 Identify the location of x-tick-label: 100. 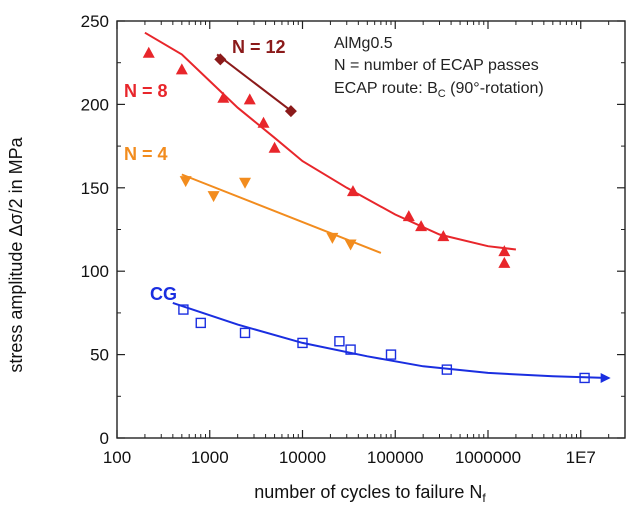
(117, 457).